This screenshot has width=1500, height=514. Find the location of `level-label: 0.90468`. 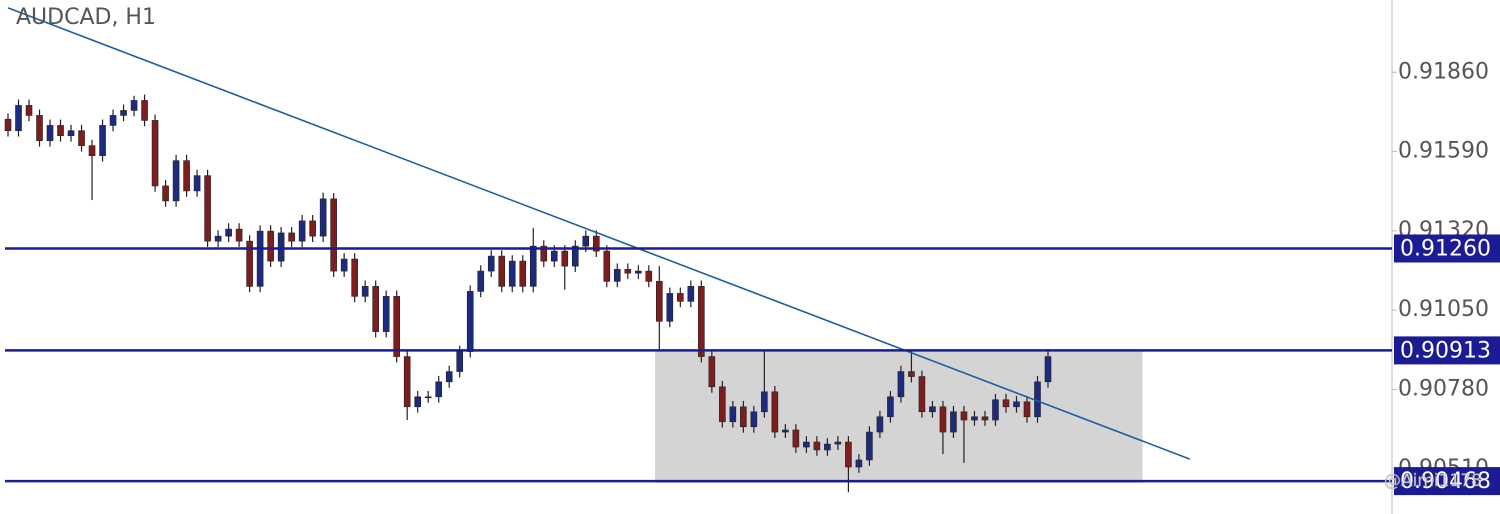

level-label: 0.90468 is located at coordinates (1445, 481).